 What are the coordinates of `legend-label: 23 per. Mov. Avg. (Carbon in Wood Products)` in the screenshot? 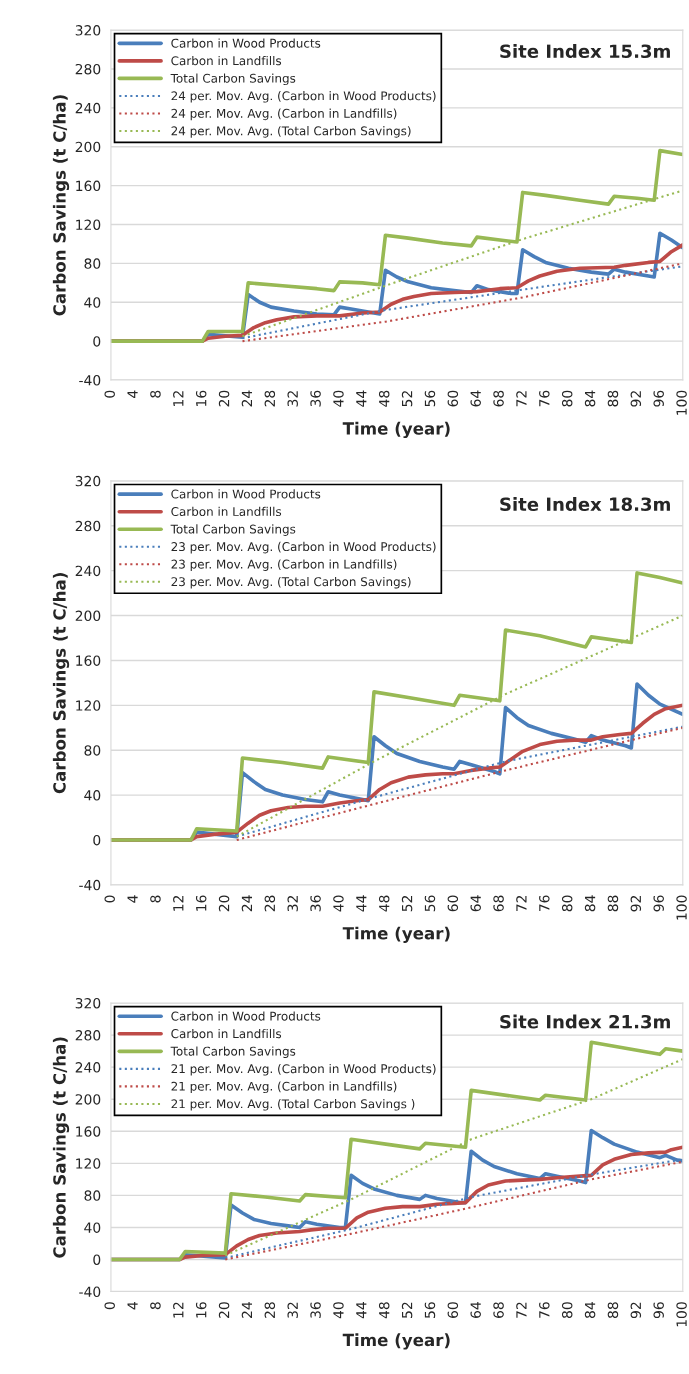 It's located at (303, 547).